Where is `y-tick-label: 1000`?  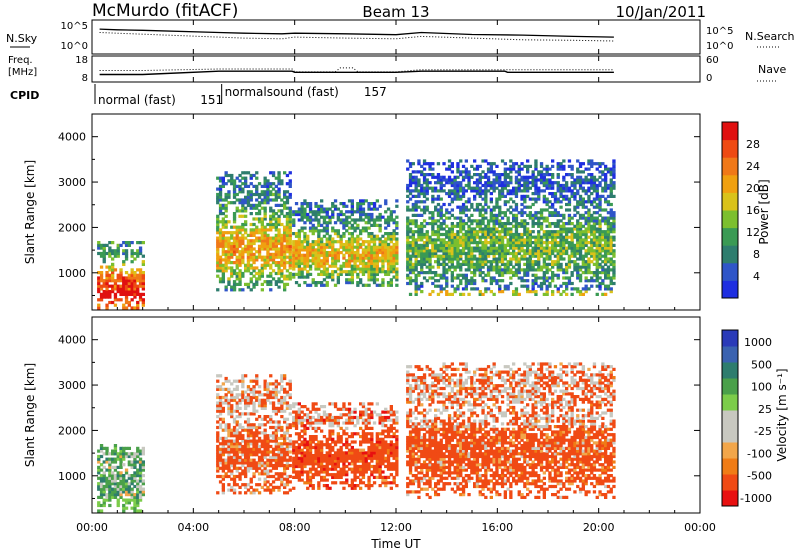 y-tick-label: 1000 is located at coordinates (72, 273).